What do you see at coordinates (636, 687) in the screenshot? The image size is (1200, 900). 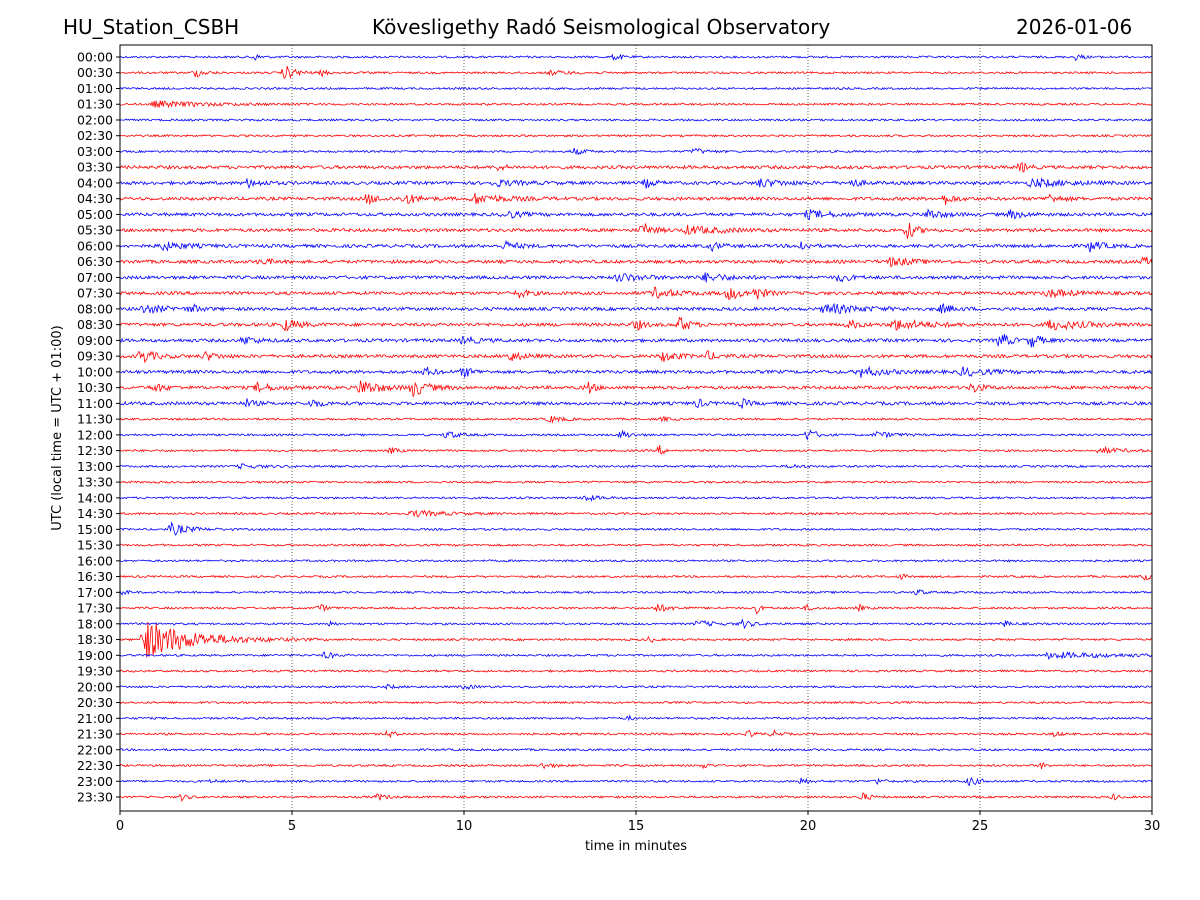 I see `trace-2000` at bounding box center [636, 687].